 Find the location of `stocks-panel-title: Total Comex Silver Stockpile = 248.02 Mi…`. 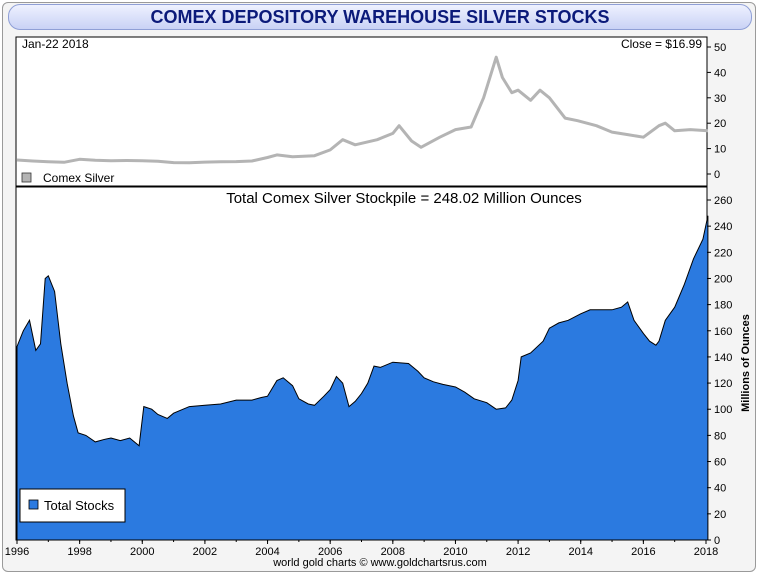

stocks-panel-title: Total Comex Silver Stockpile = 248.02 Mi… is located at coordinates (404, 198).